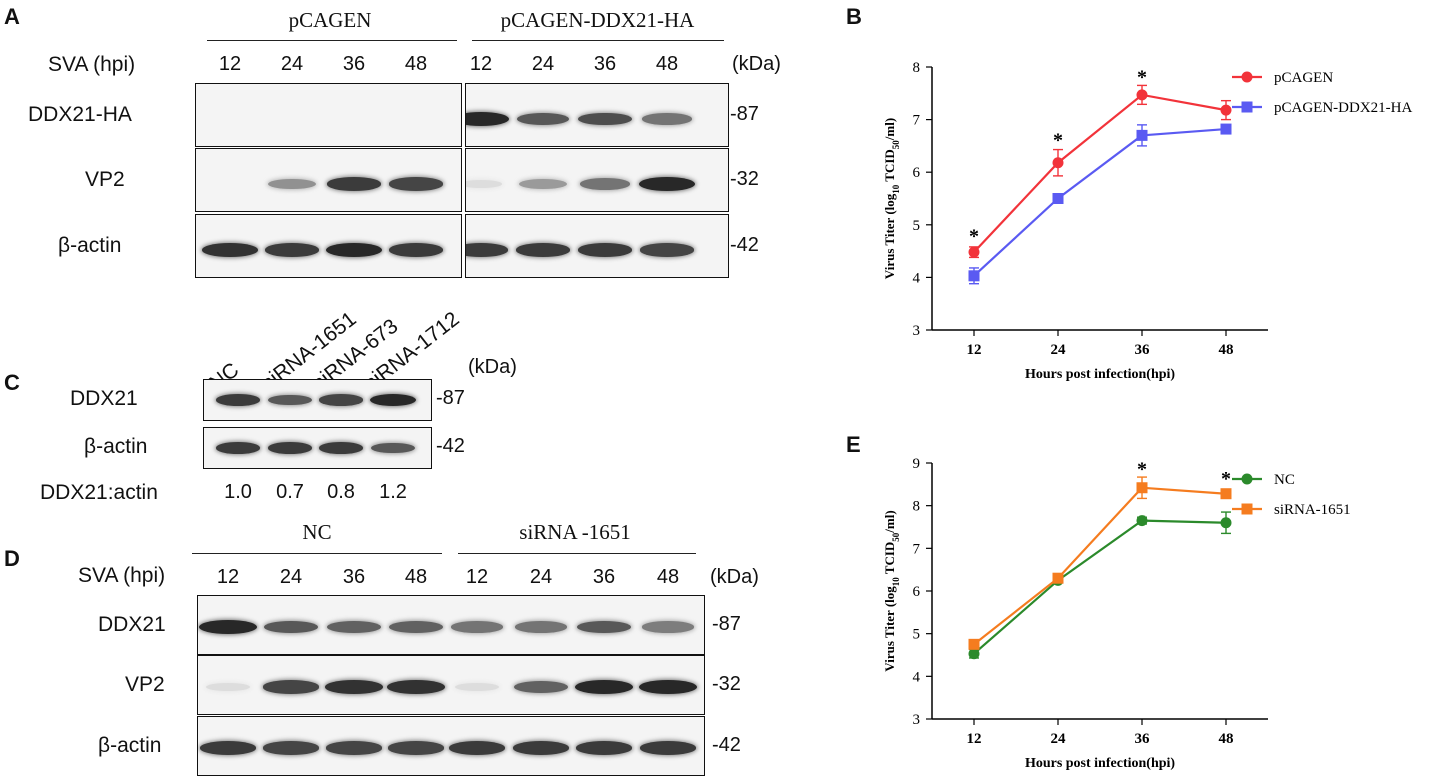  Describe the element at coordinates (1143, 739) in the screenshot. I see `x-tick-label: 36` at that location.